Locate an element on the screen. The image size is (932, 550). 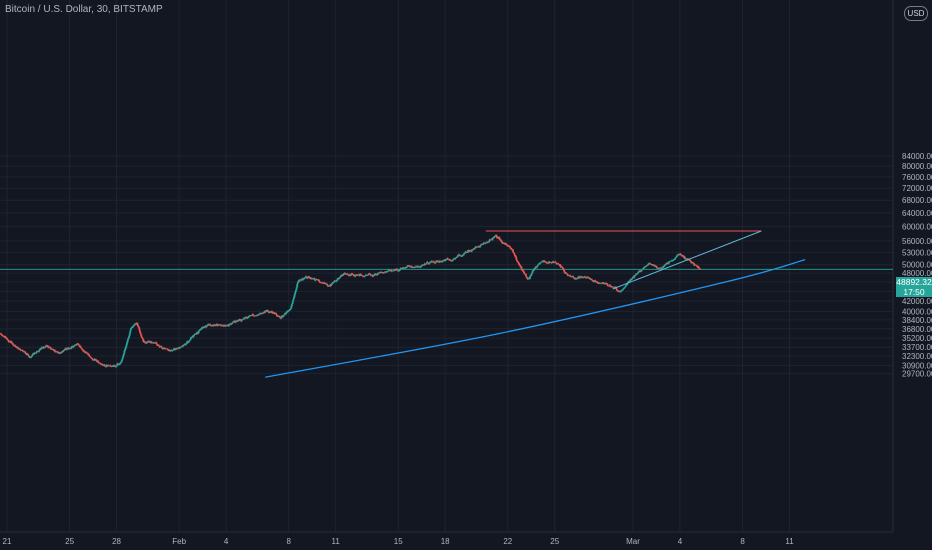
price-tick-label: 42000.00 is located at coordinates (917, 301).